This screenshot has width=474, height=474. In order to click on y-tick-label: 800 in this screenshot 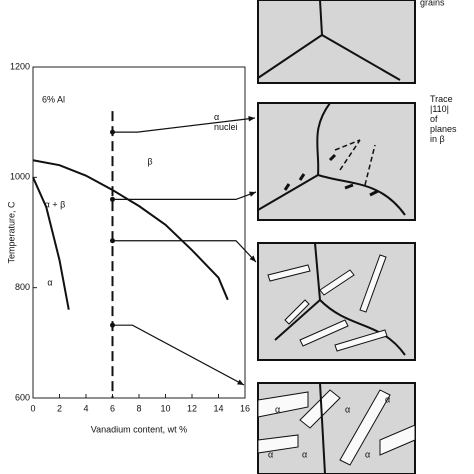, I will do `click(22, 287)`.